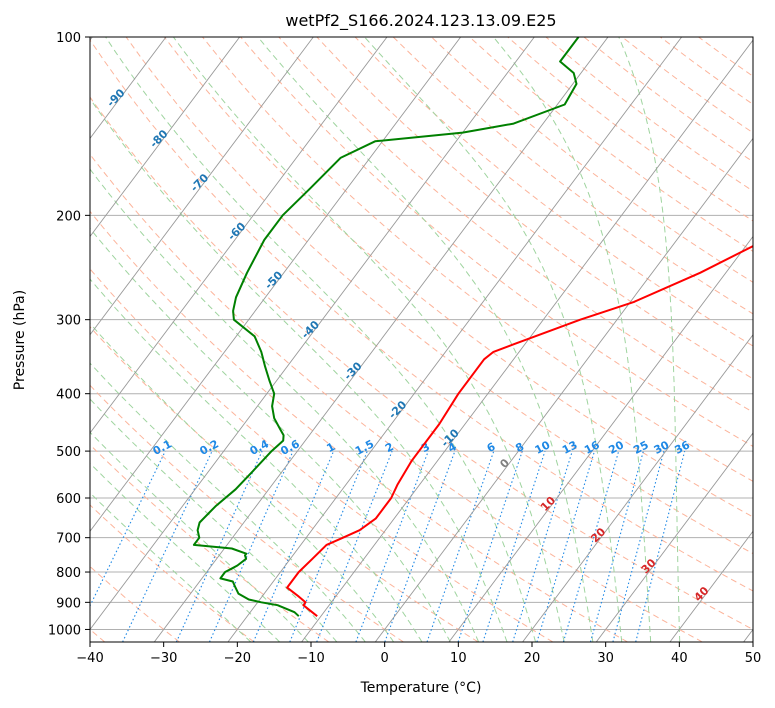 The width and height of the screenshot is (775, 708). I want to click on x-tick-label: 20, so click(532, 658).